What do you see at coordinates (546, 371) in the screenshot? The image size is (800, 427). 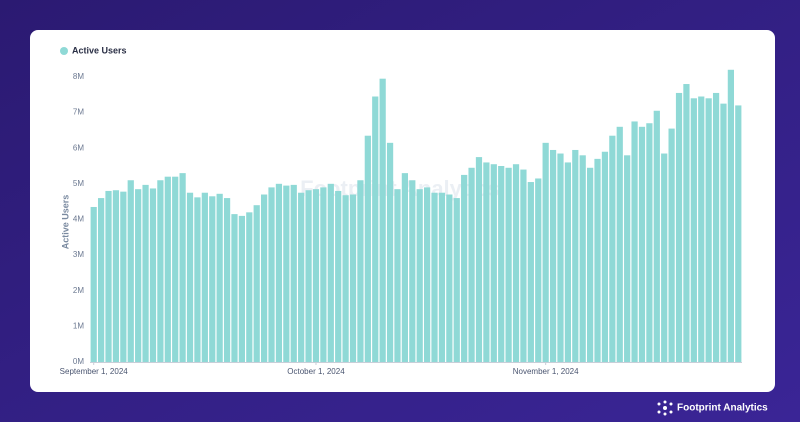 I see `x-tick-label: November 1, 2024` at bounding box center [546, 371].